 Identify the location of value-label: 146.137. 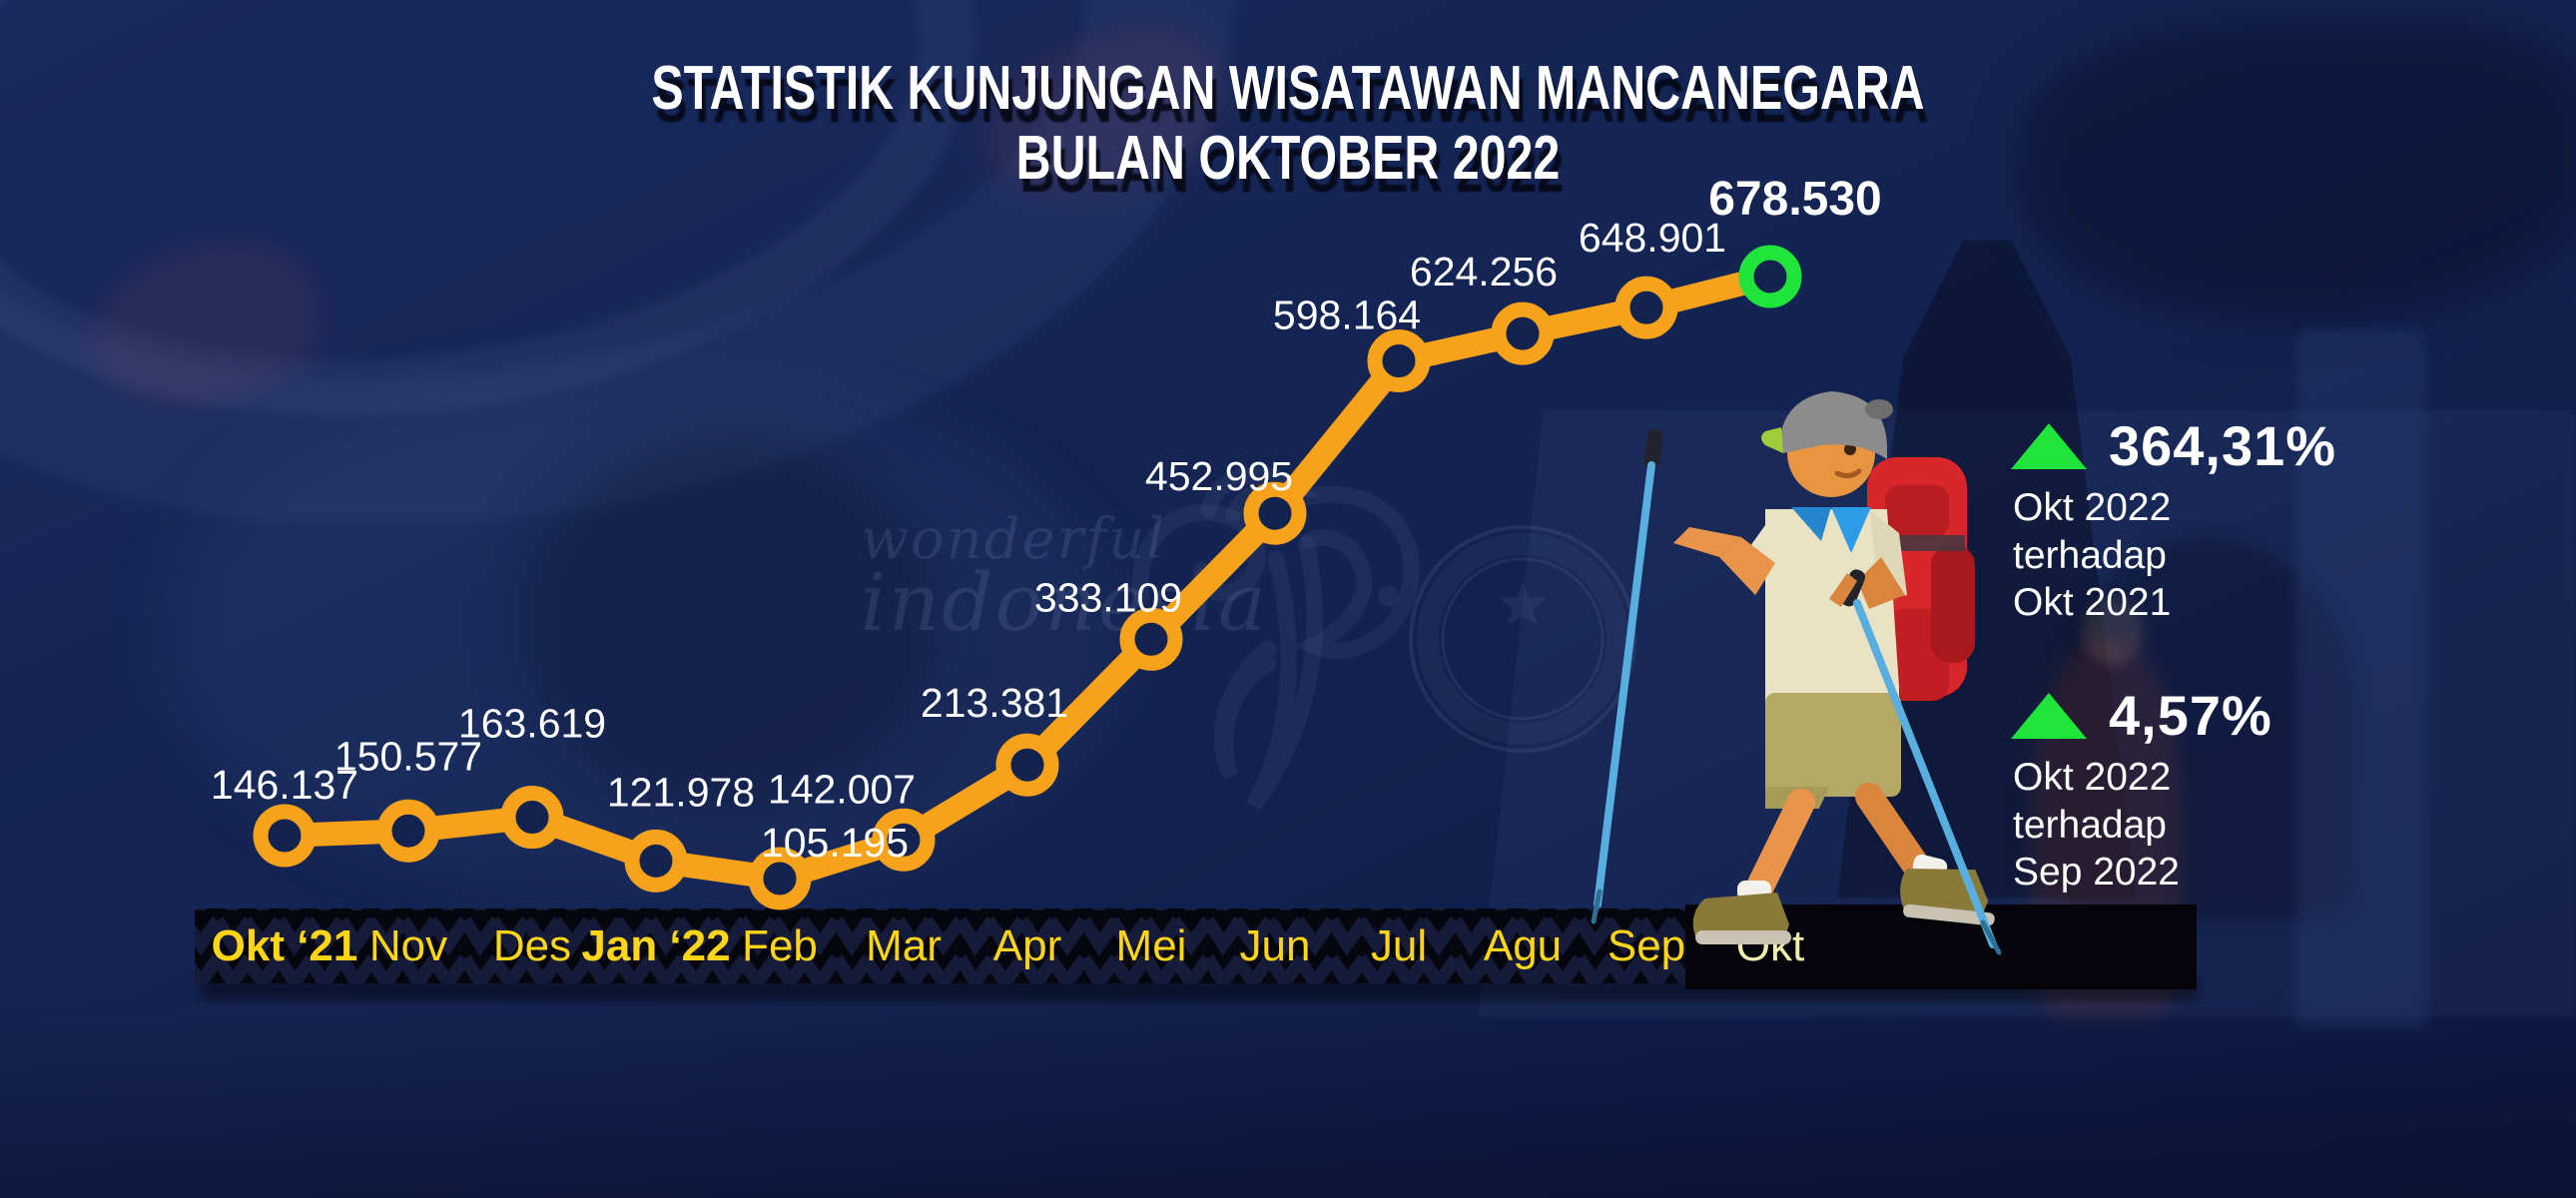
(284, 785).